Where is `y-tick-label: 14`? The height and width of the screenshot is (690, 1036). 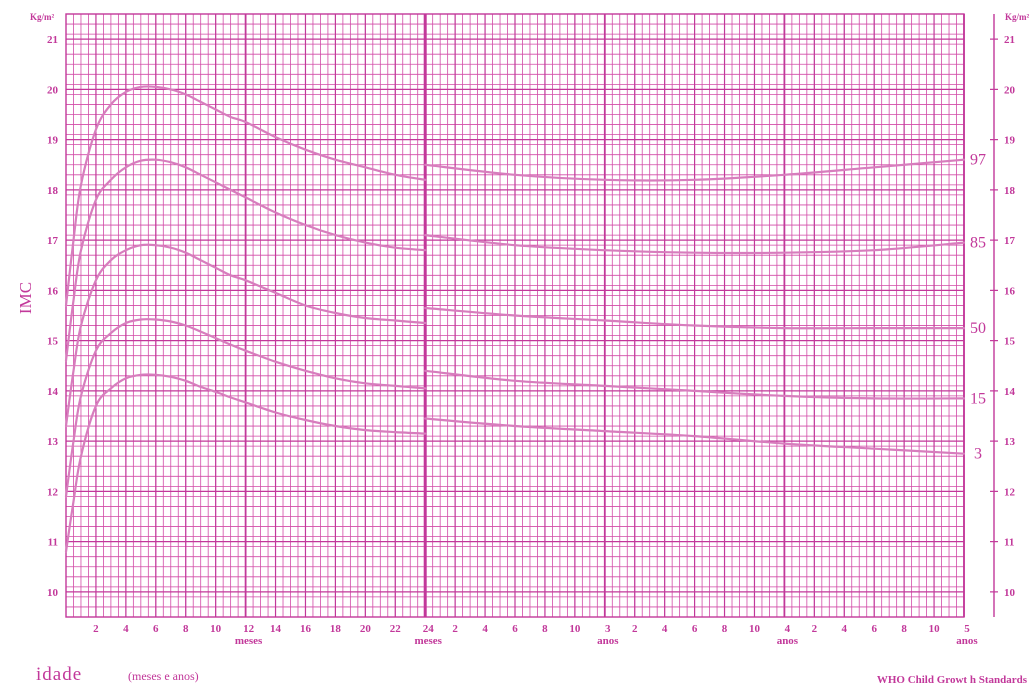
y-tick-label: 14 is located at coordinates (53, 392).